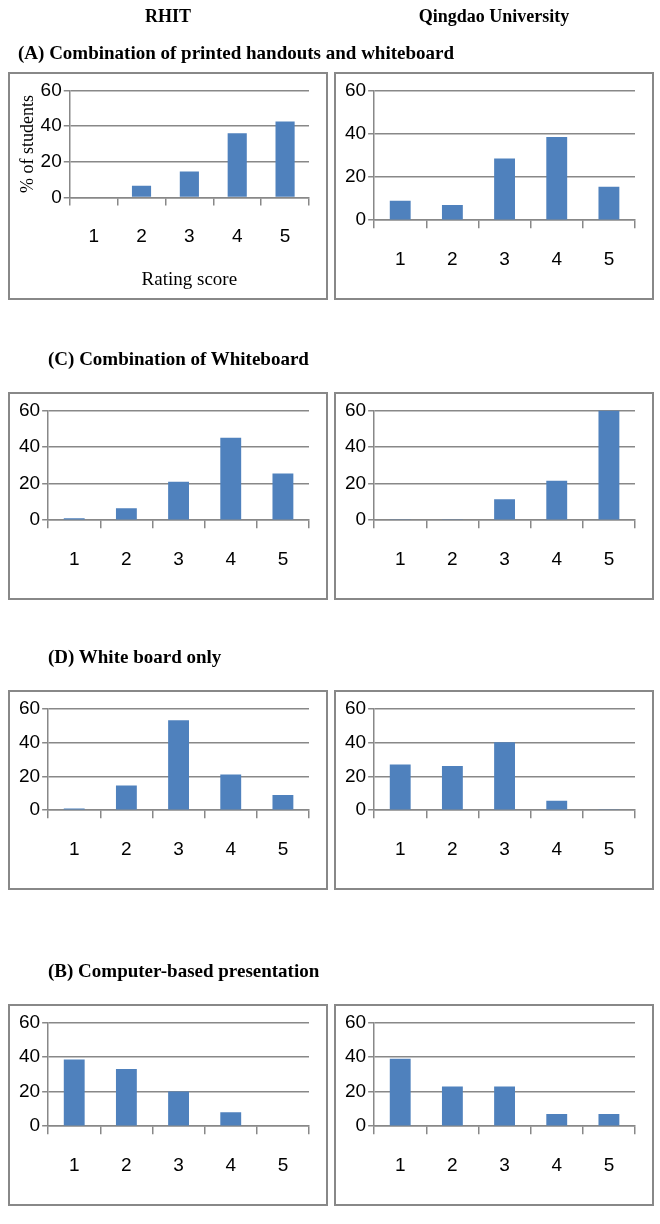 The height and width of the screenshot is (1224, 660). I want to click on chart-title: (A) Combination of printed handouts and whiteboard, so click(236, 53).